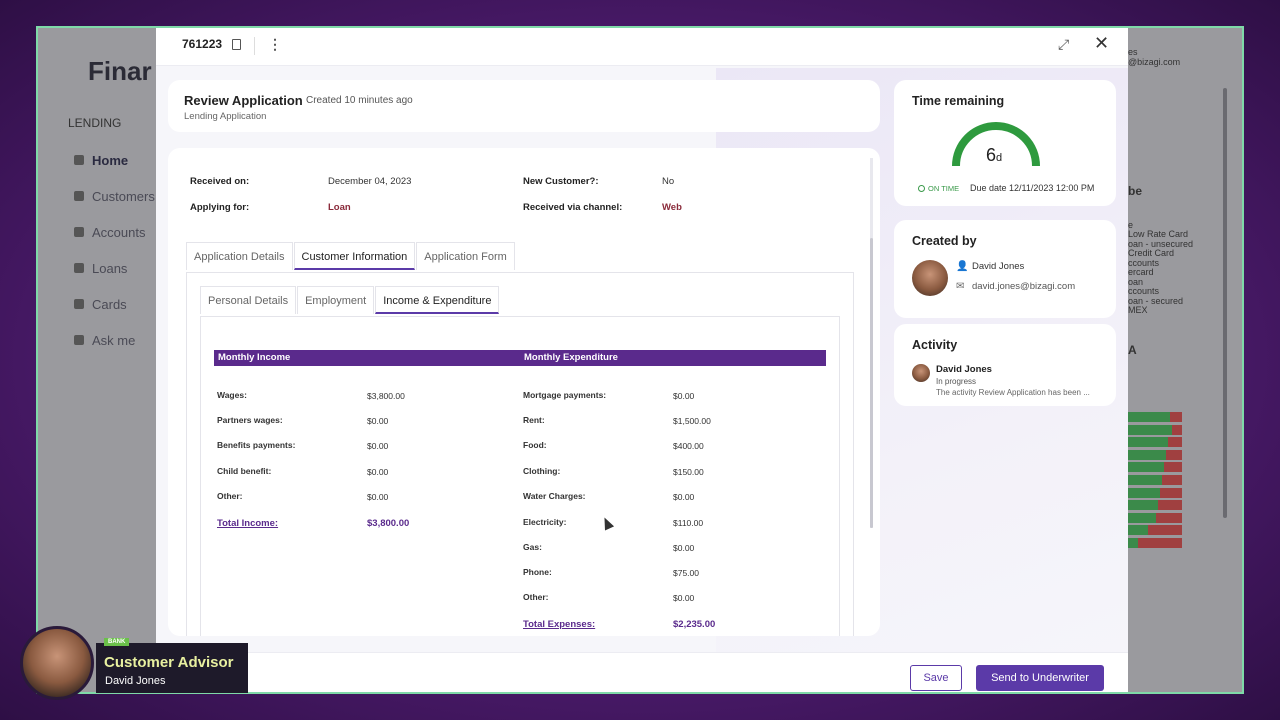 This screenshot has width=1280, height=720. What do you see at coordinates (250, 420) in the screenshot?
I see `income-label: Partners wages:` at bounding box center [250, 420].